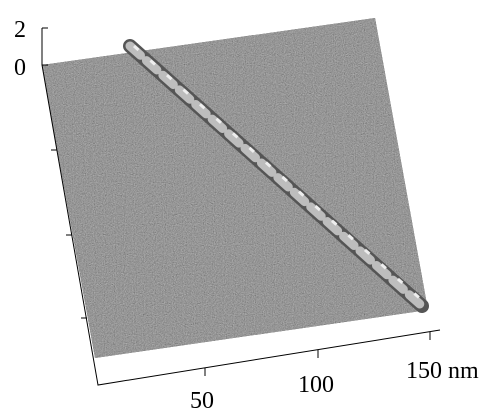 Image resolution: width=494 pixels, height=412 pixels. Describe the element at coordinates (20, 68) in the screenshot. I see `z-tick-label: 0` at that location.